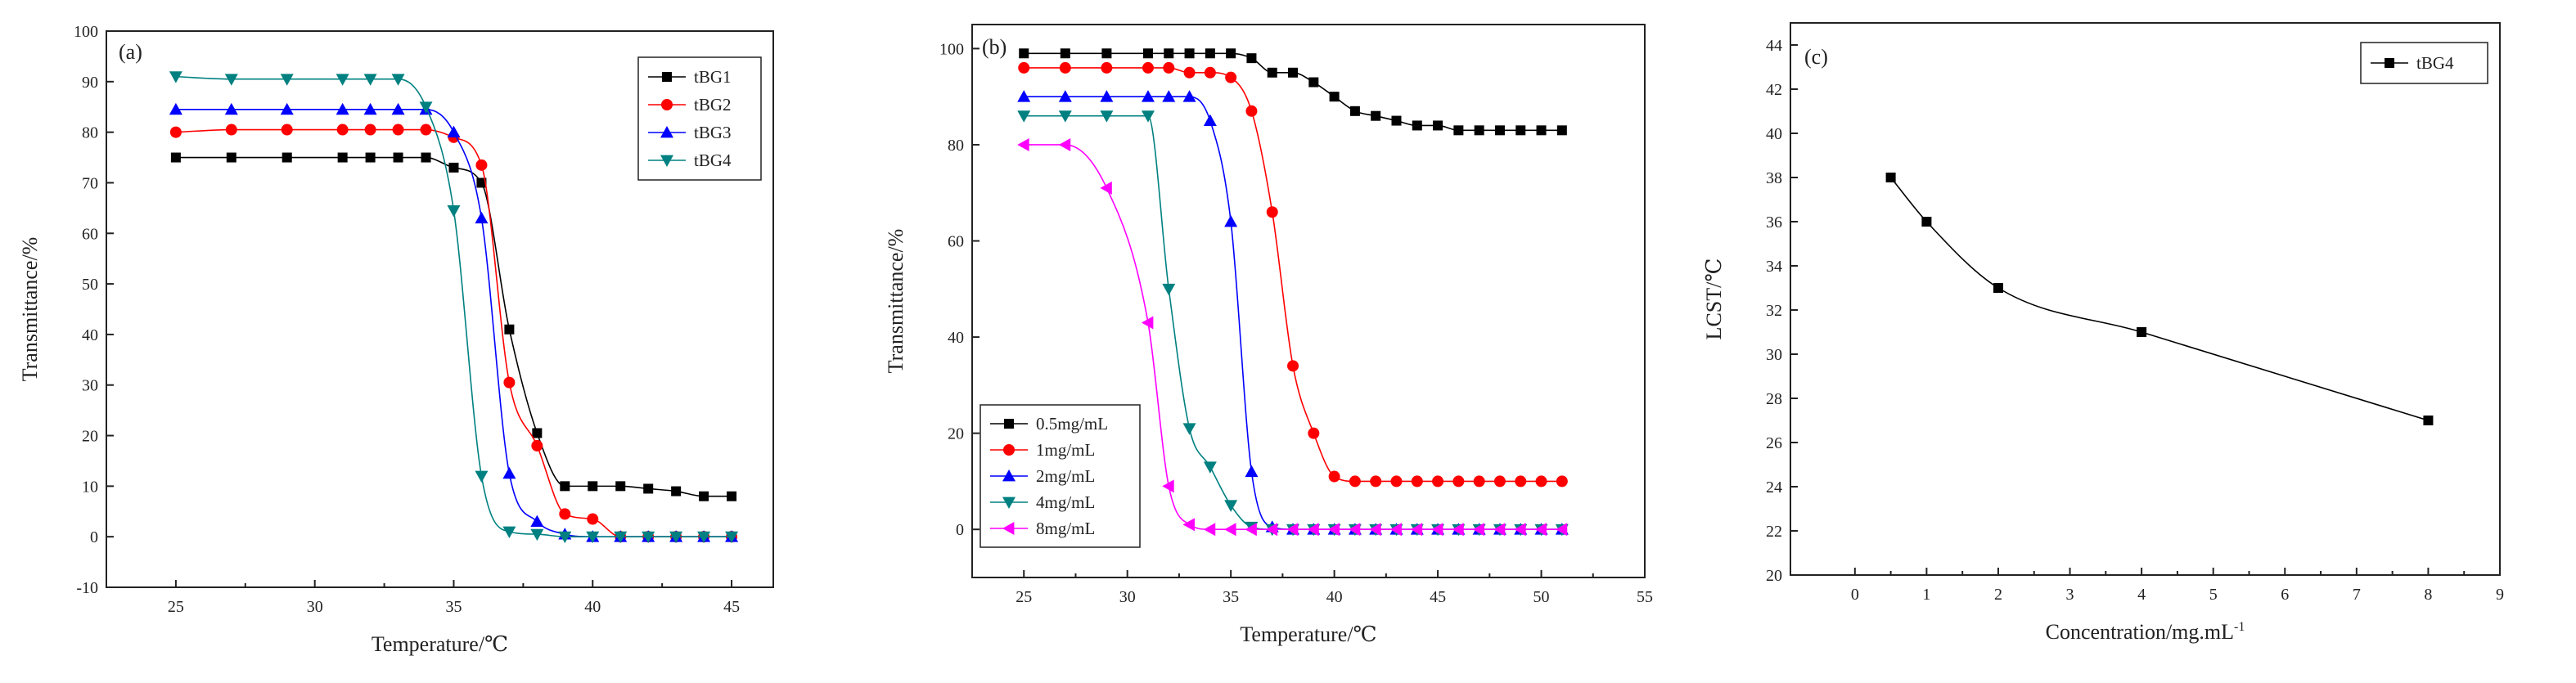 This screenshot has height=683, width=2576. I want to click on panel-label: (a), so click(130, 52).